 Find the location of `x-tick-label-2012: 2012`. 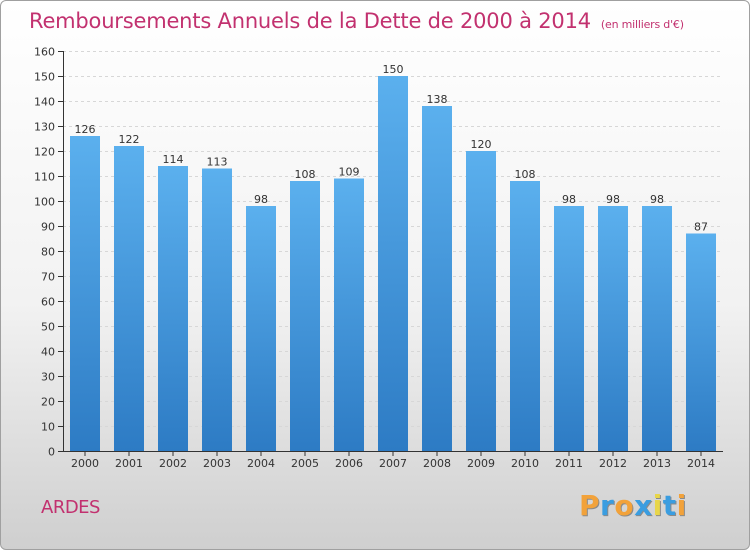

x-tick-label-2012: 2012 is located at coordinates (613, 463).